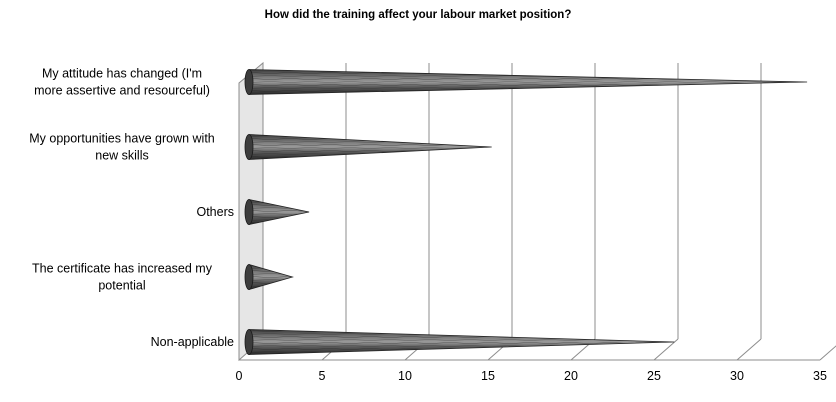 This screenshot has width=836, height=402. Describe the element at coordinates (239, 376) in the screenshot. I see `x-tick-label: 0` at that location.